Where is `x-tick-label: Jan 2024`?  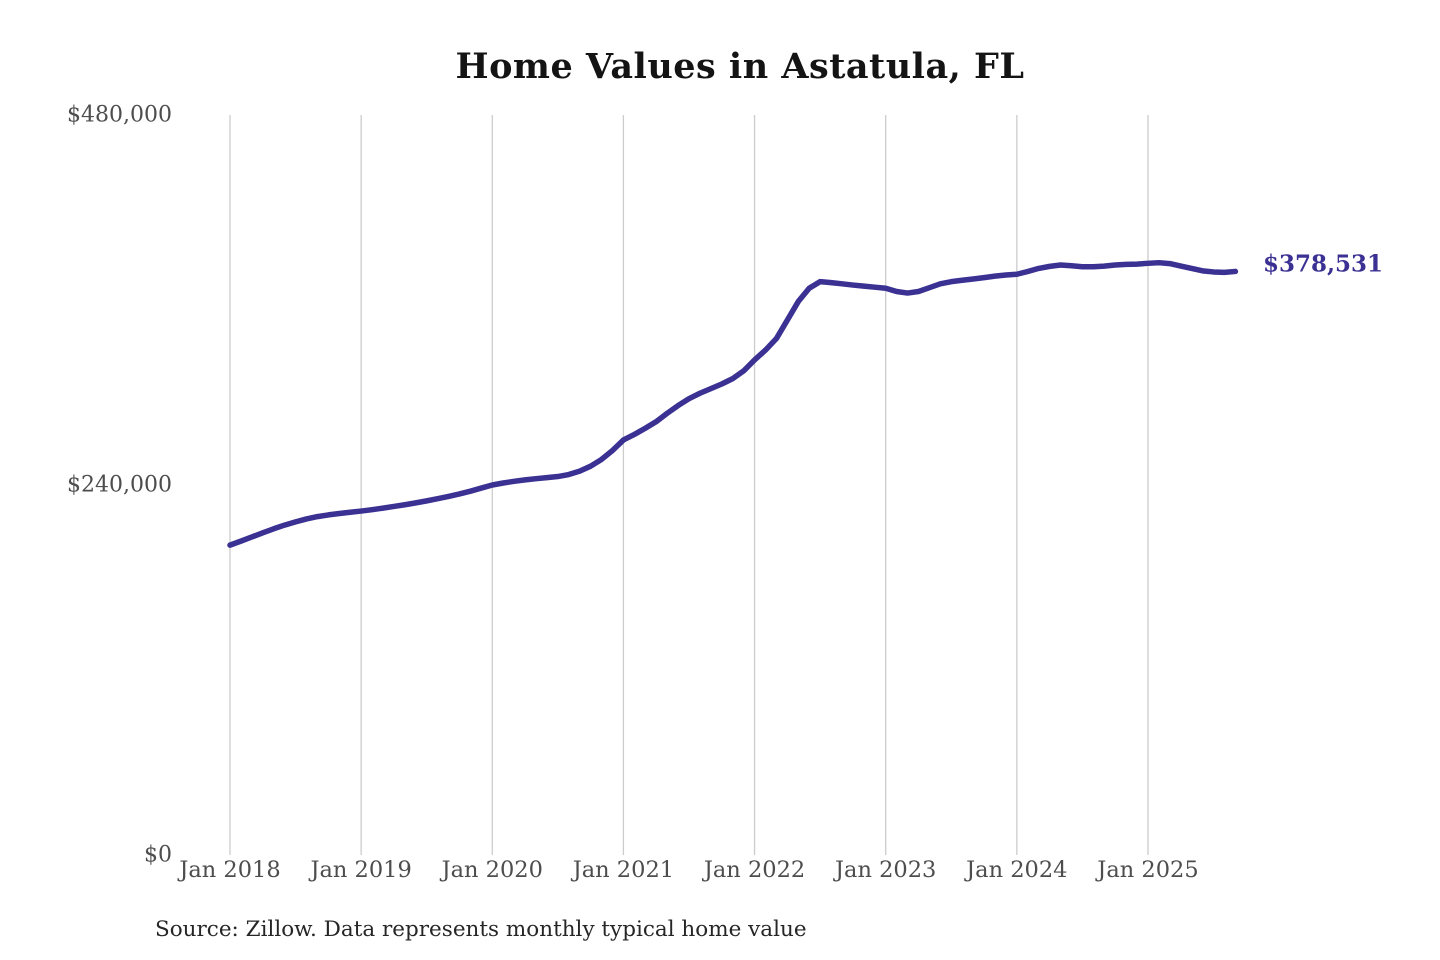
x-tick-label: Jan 2024 is located at coordinates (1017, 870).